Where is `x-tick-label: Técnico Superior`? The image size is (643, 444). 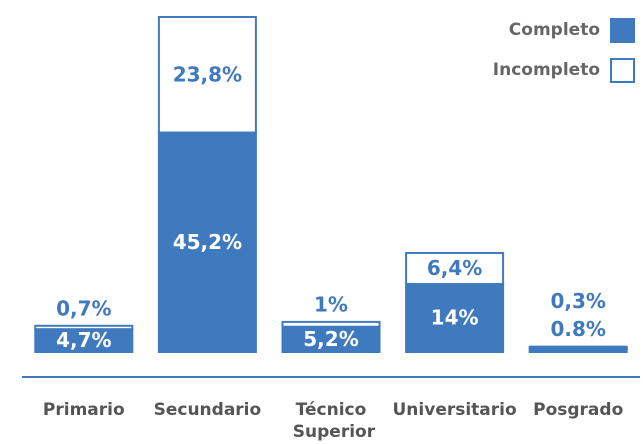 x-tick-label: Técnico Superior is located at coordinates (331, 421).